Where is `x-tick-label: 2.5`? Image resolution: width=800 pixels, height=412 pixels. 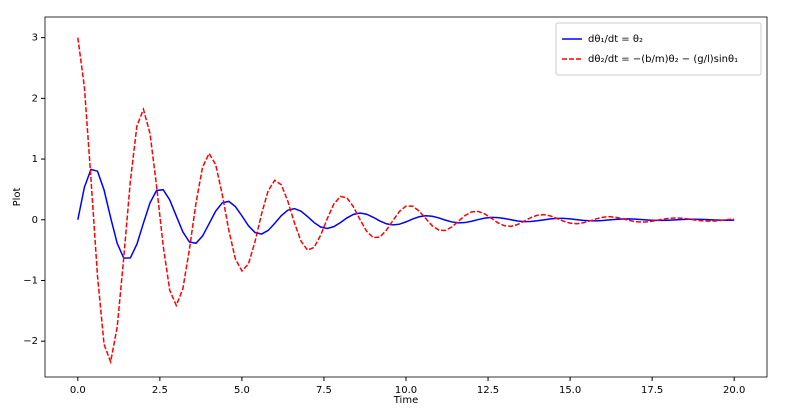
x-tick-label: 2.5 is located at coordinates (160, 390).